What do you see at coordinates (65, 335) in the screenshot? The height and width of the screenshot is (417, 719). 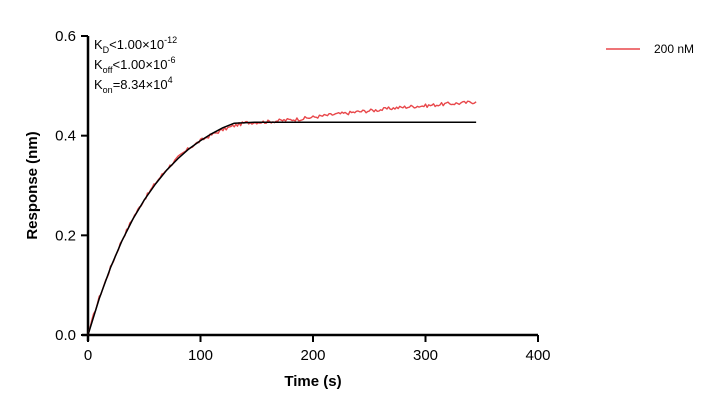 I see `y-tick-label: 0.0` at bounding box center [65, 335].